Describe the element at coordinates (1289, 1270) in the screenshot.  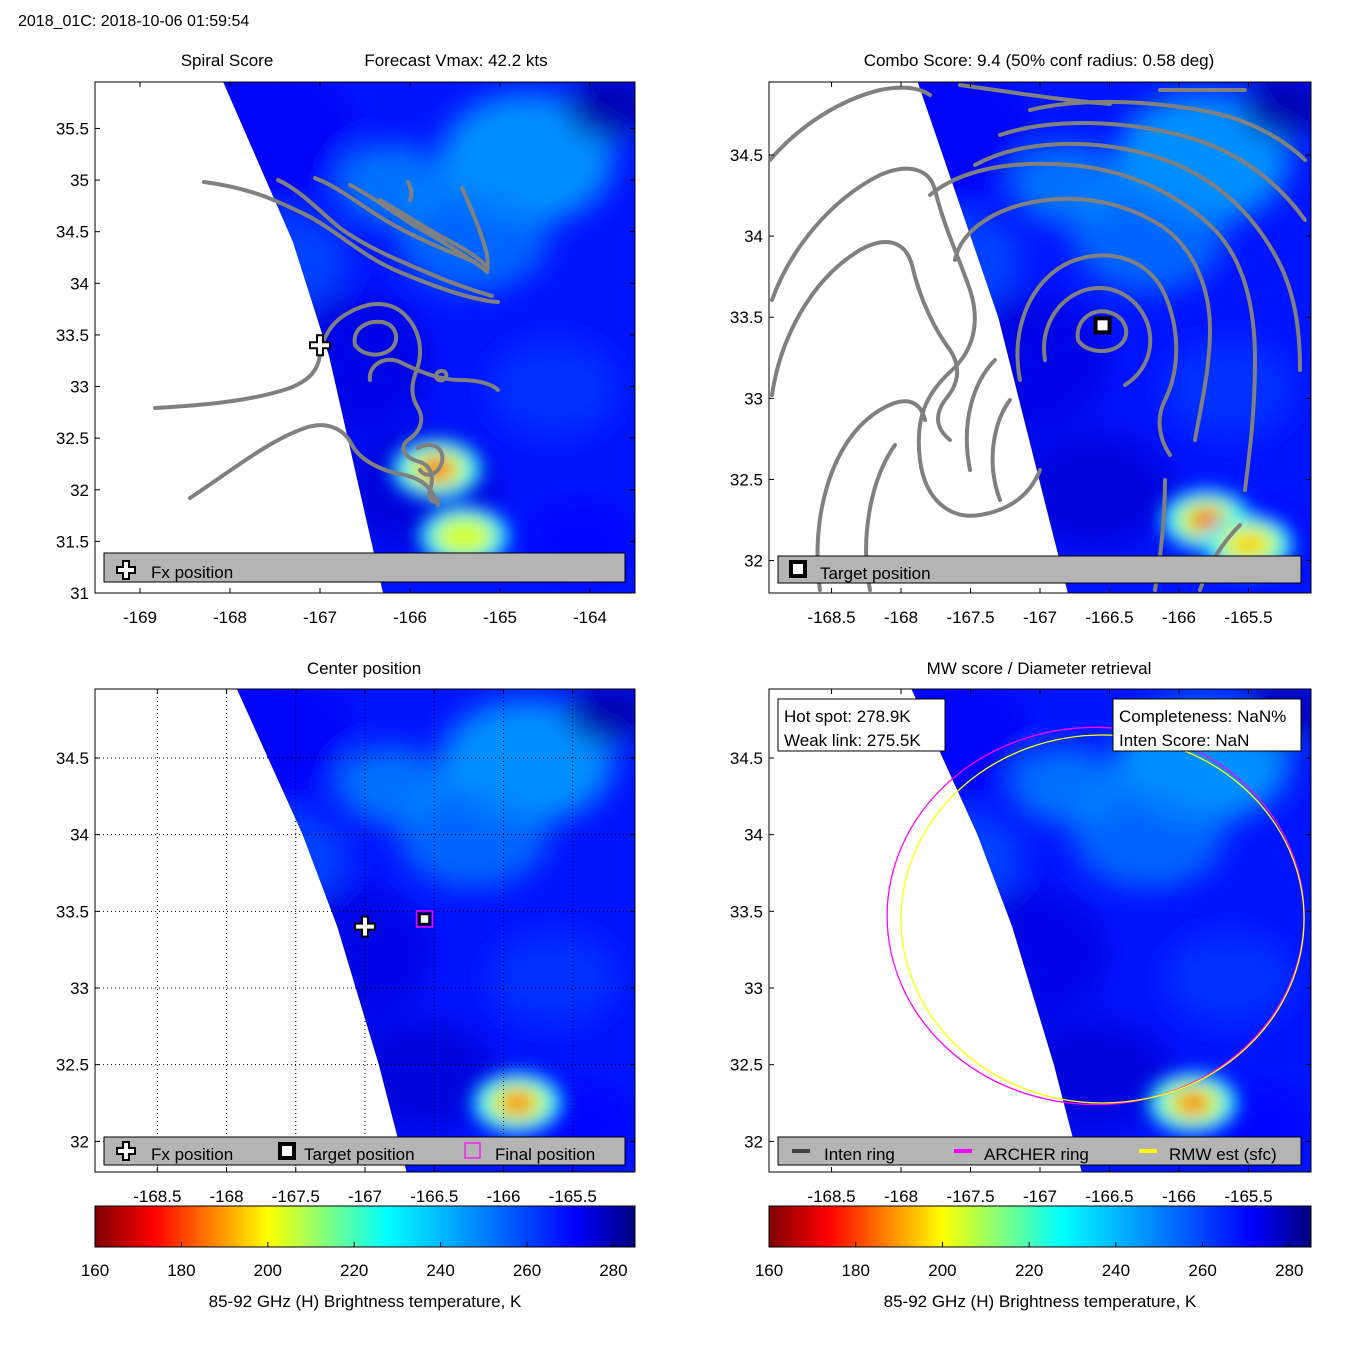
I see `colorbar-tick-label: 280` at that location.